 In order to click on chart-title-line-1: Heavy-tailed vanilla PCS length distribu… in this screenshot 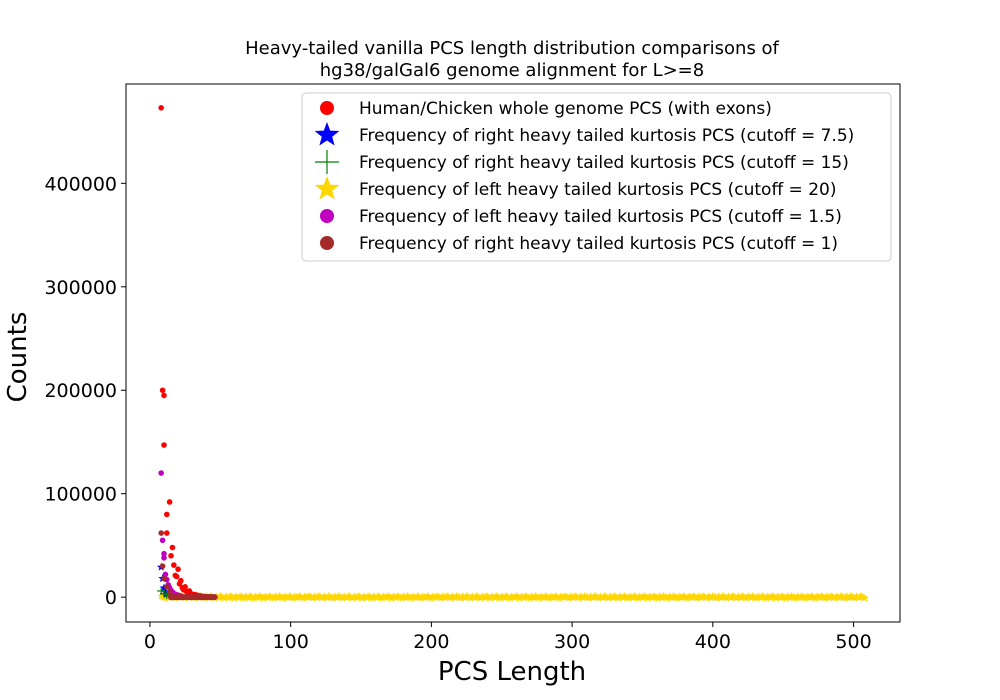, I will do `click(512, 48)`.